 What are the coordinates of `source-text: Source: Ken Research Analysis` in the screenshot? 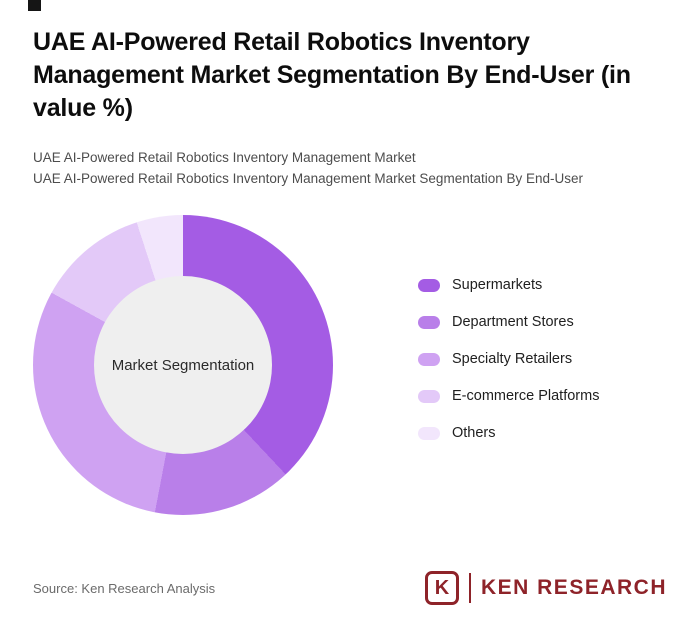 It's located at (124, 588).